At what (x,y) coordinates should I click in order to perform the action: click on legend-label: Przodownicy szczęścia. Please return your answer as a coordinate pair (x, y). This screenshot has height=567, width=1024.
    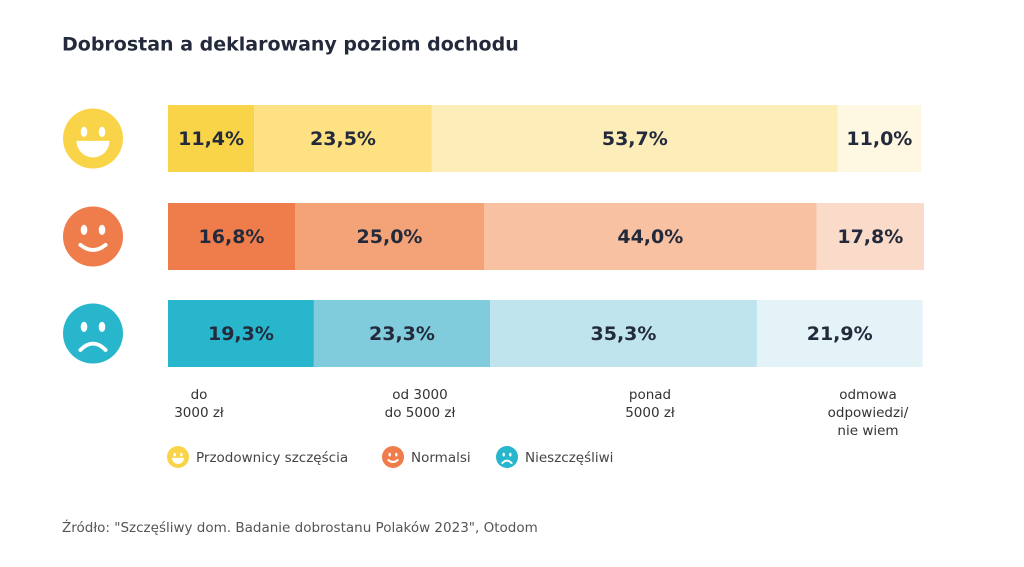
    Looking at the image, I should click on (272, 458).